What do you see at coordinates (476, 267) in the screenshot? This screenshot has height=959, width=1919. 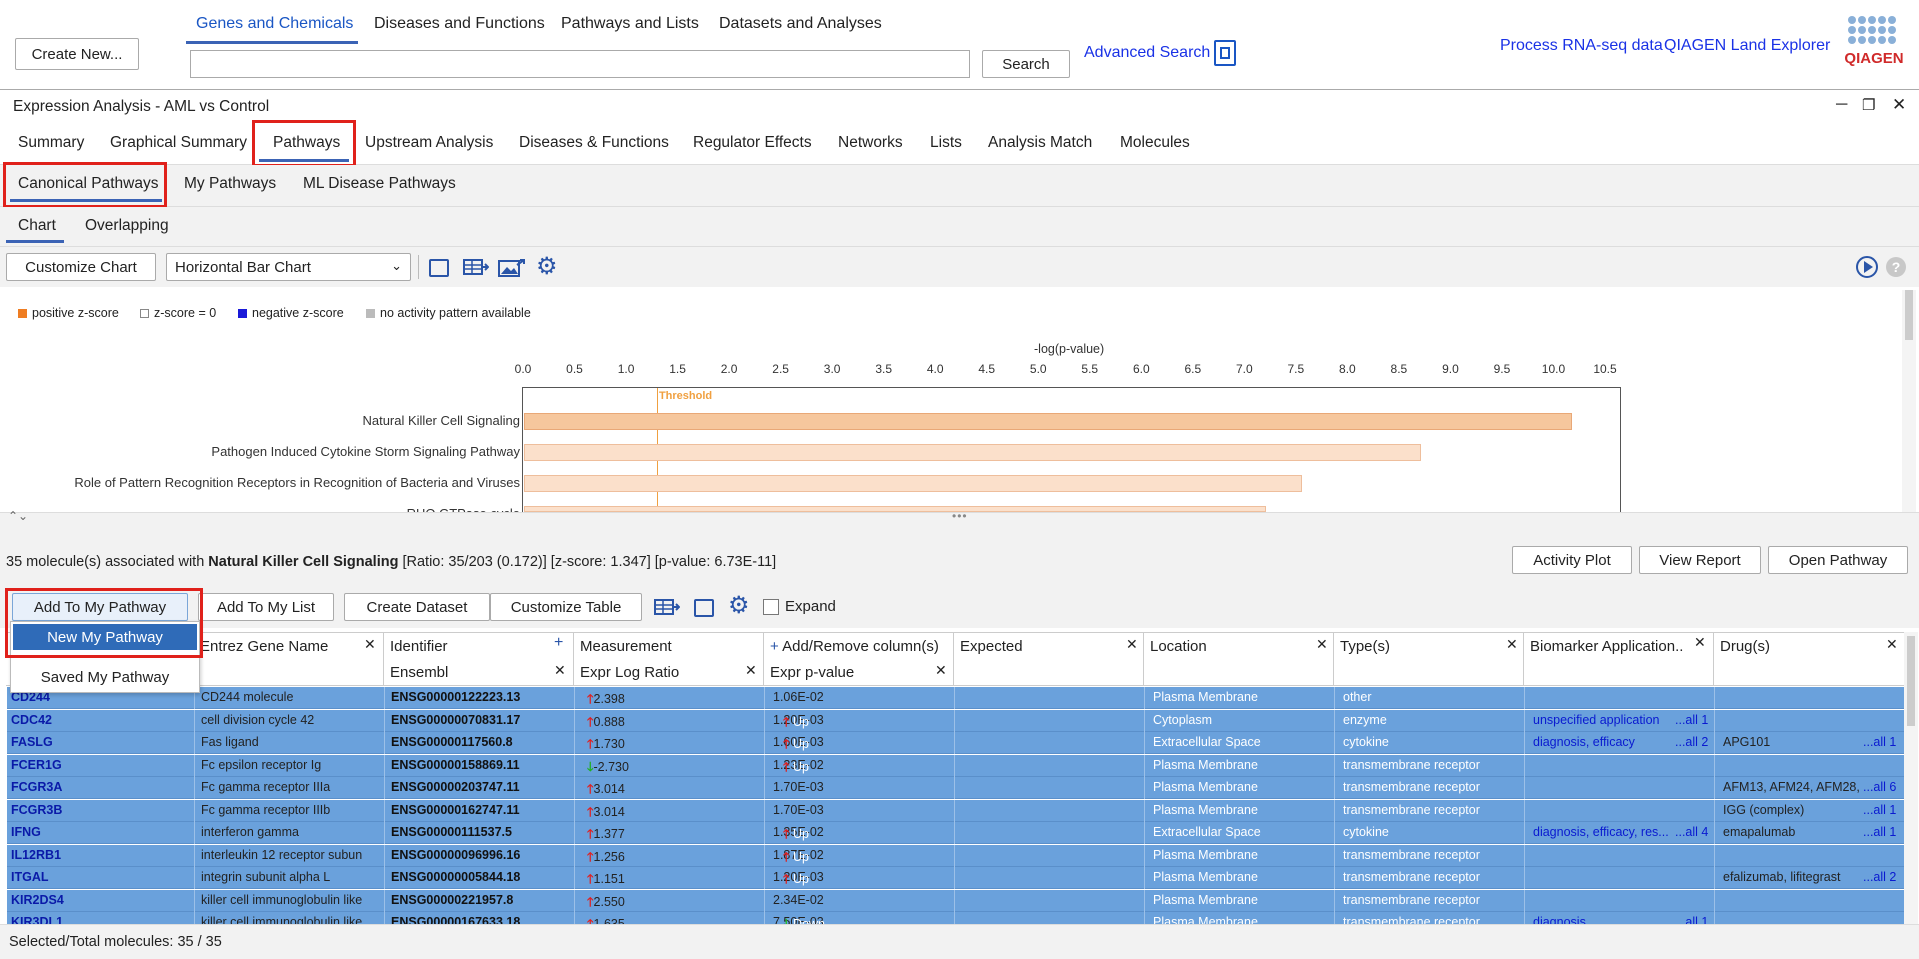 I see `table-export-icon` at bounding box center [476, 267].